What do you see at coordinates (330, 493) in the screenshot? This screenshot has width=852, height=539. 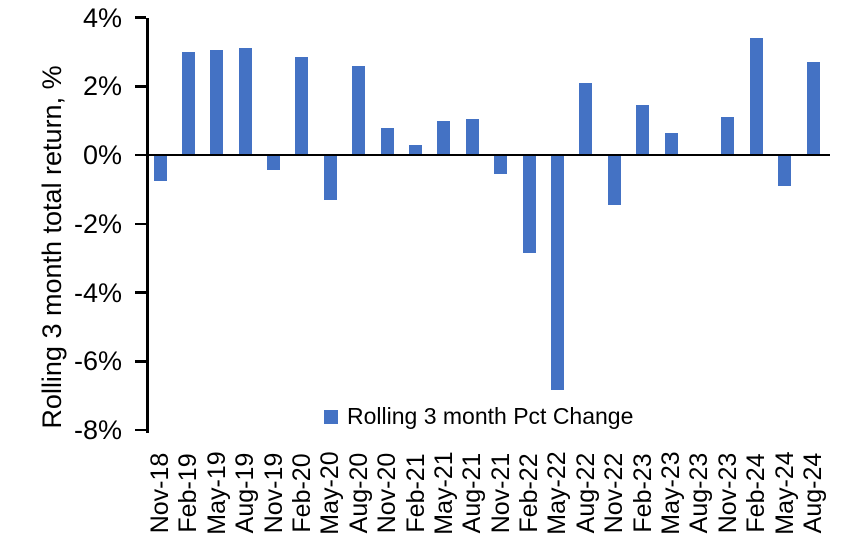 I see `x-axis-label: May-20` at bounding box center [330, 493].